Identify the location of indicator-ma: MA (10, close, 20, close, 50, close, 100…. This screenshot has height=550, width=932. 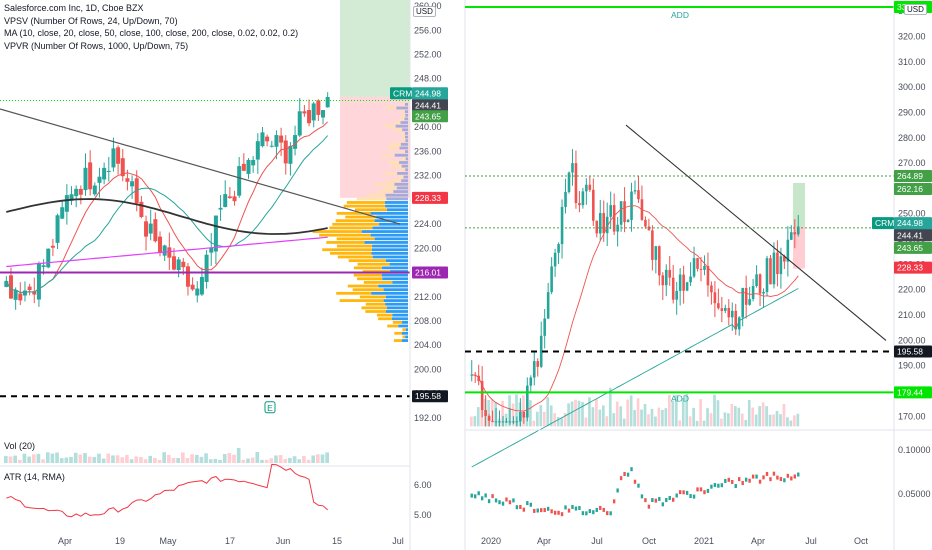
(151, 33).